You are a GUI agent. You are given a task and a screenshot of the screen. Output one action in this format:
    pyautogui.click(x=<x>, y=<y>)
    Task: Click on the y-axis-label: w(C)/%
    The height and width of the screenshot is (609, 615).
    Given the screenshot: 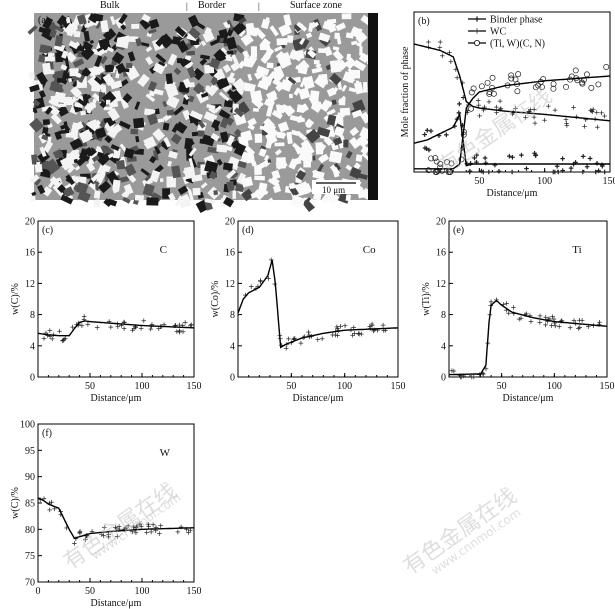 What is the action you would take?
    pyautogui.click(x=15, y=503)
    